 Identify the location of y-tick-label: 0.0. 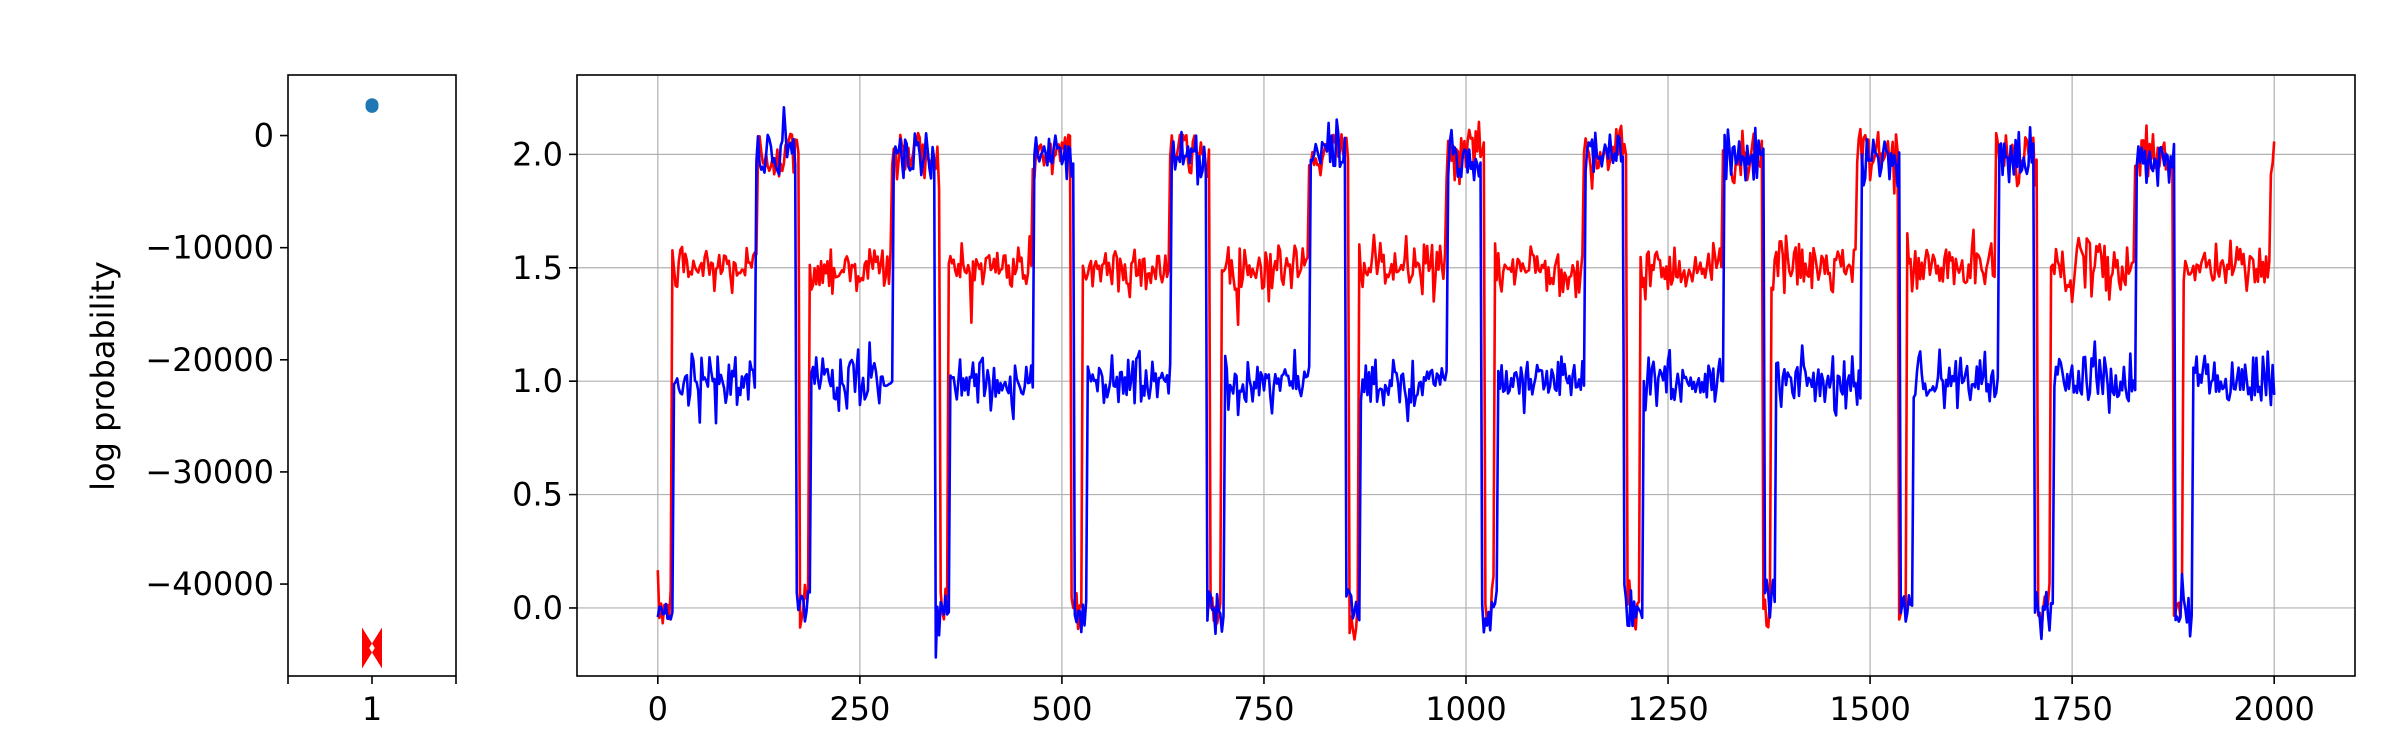
(537, 608).